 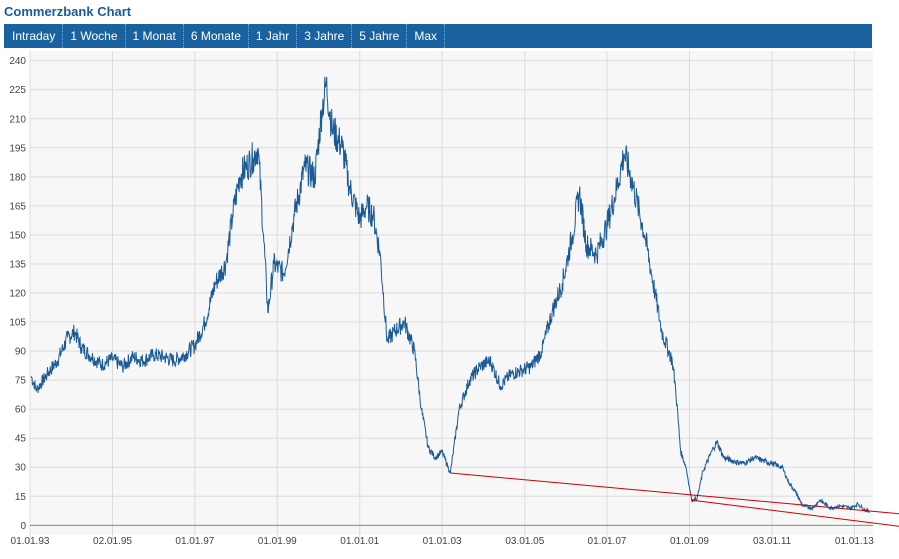 I want to click on y-tick-label: 45, so click(x=21, y=439).